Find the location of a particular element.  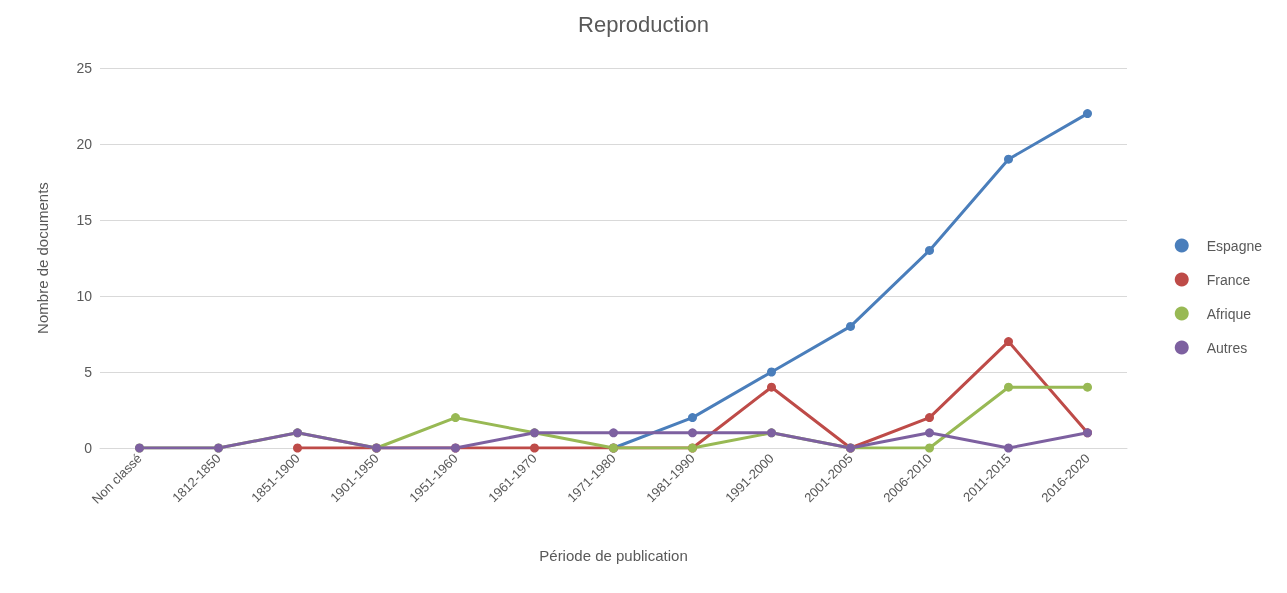

y-tick-label: 5 is located at coordinates (88, 372).